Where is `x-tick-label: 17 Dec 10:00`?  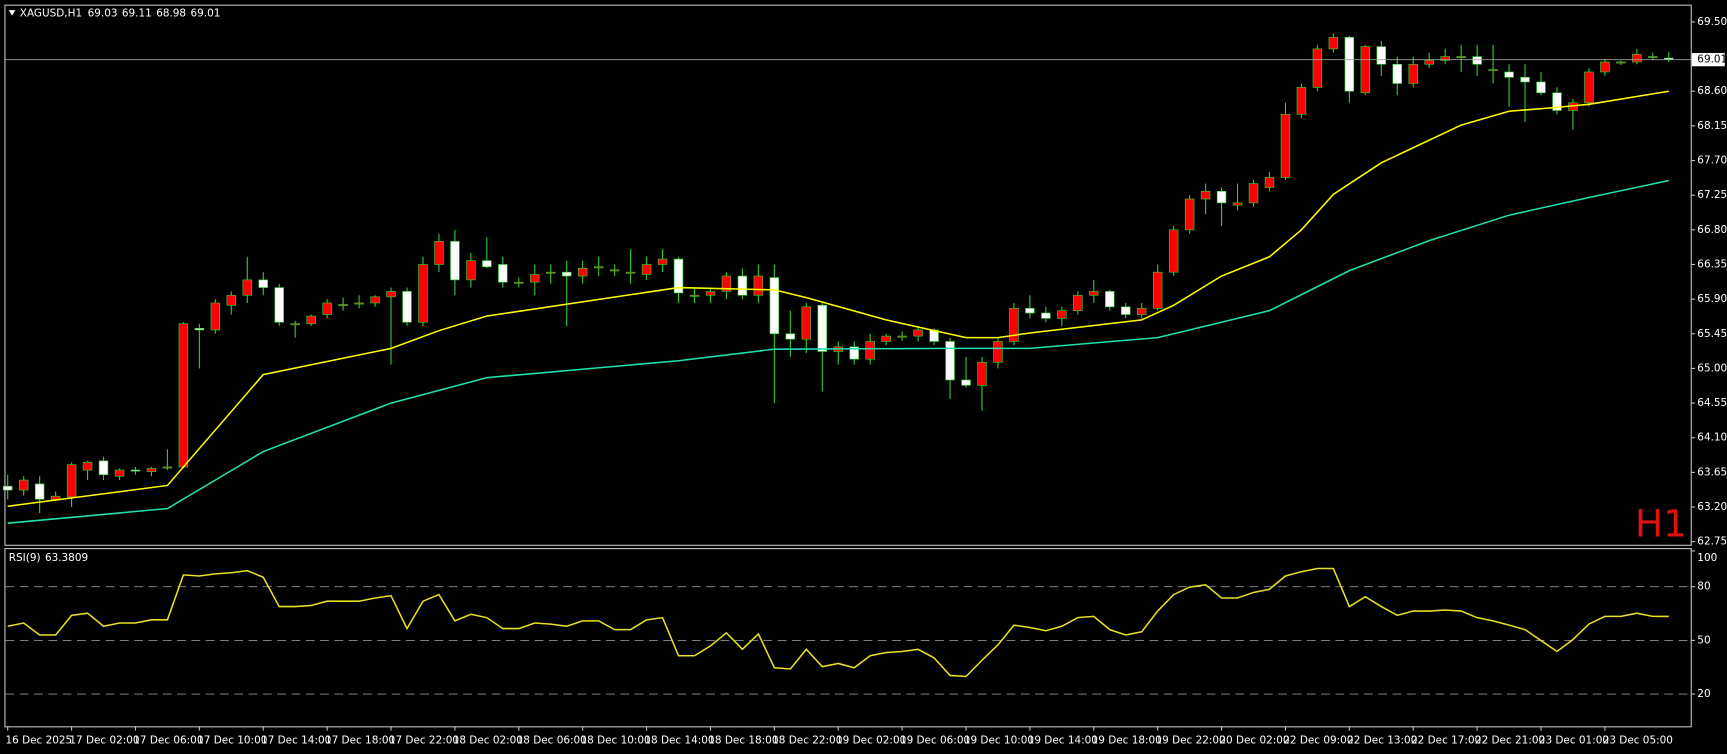
x-tick-label: 17 Dec 10:00 is located at coordinates (232, 741).